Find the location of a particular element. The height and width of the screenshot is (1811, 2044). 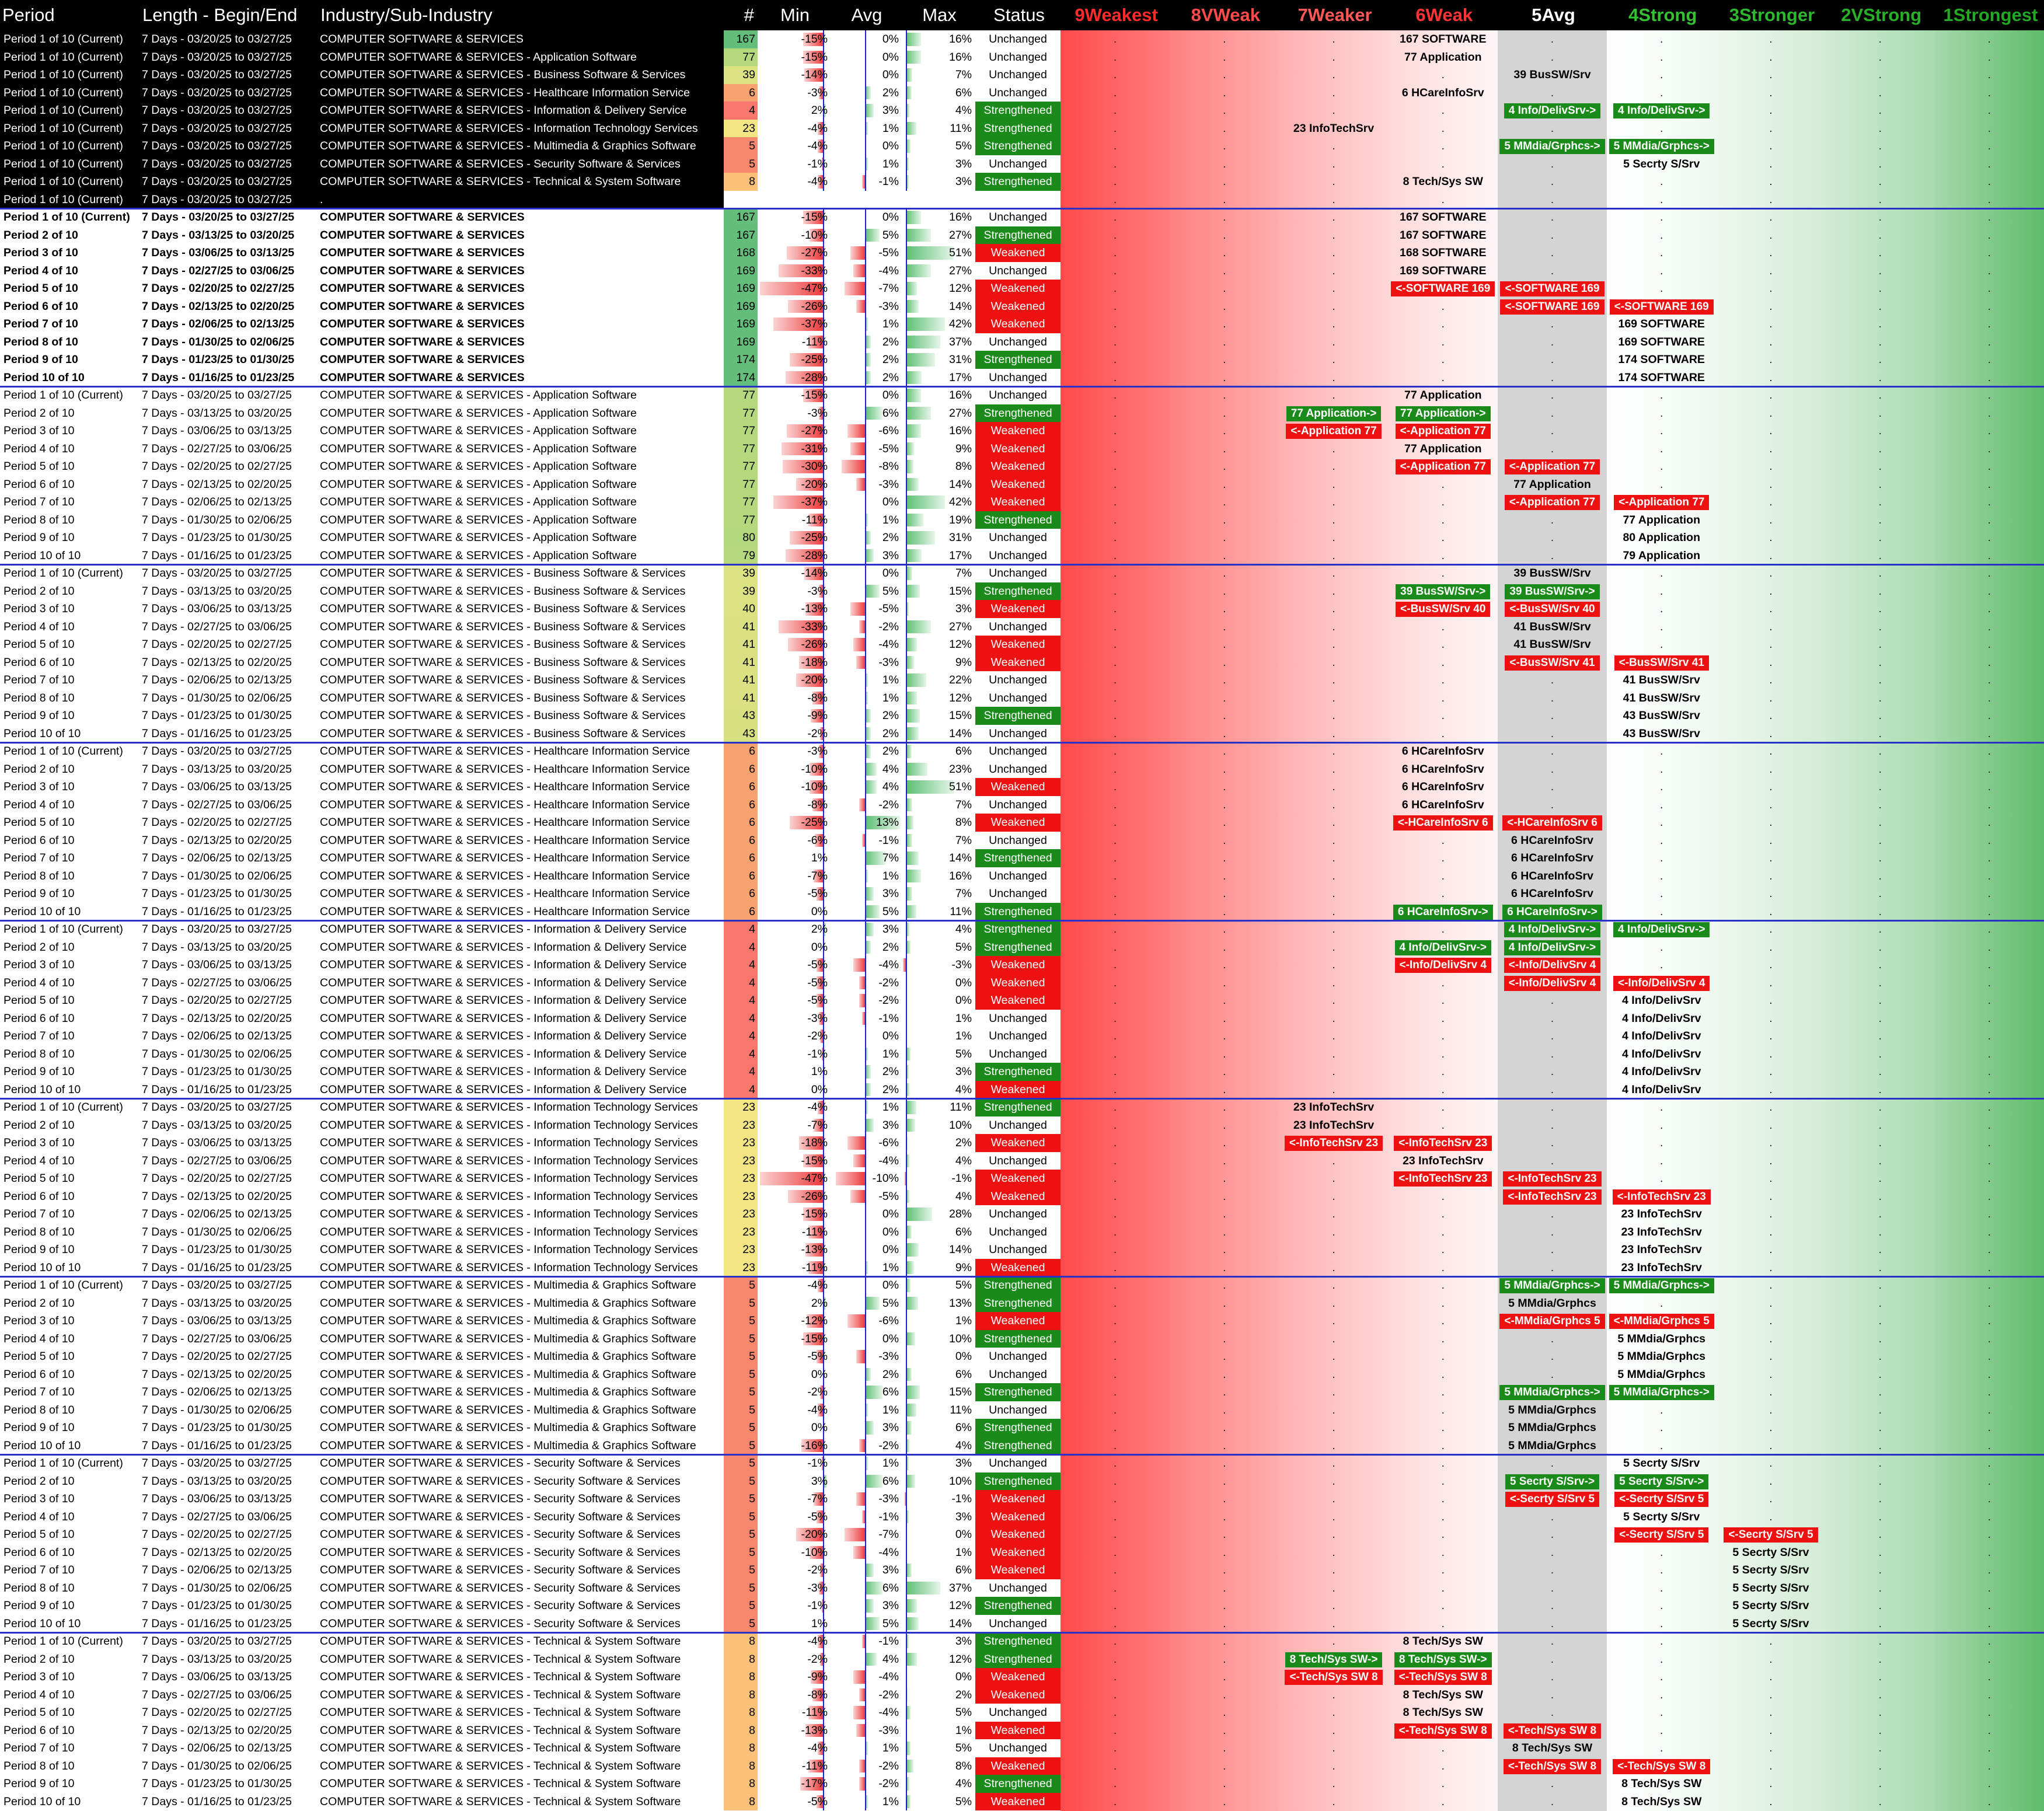

header-scale-2: 8VWeak is located at coordinates (1224, 15).